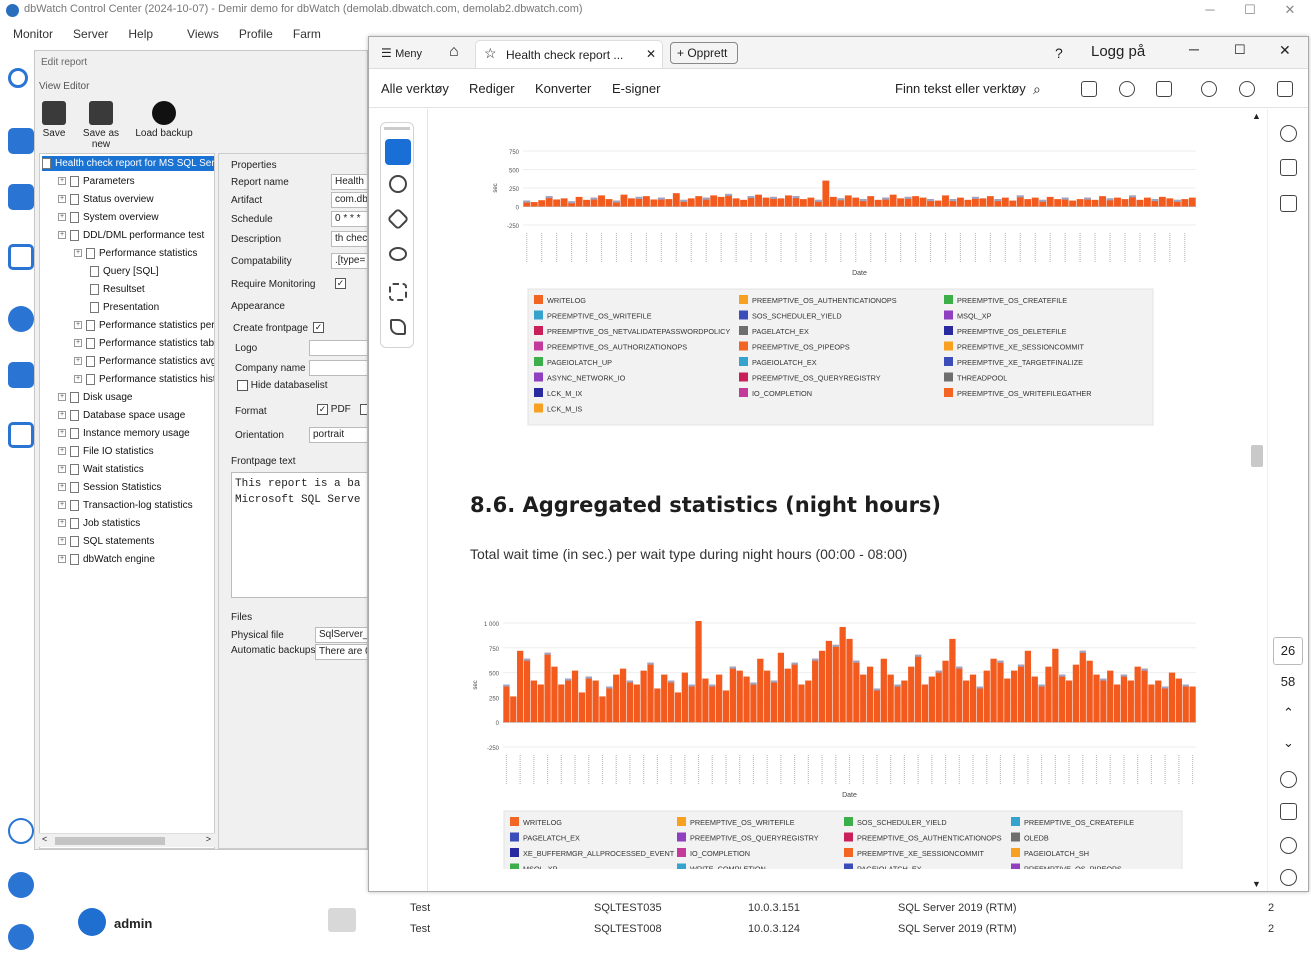 This screenshot has width=1311, height=961. Describe the element at coordinates (124, 433) in the screenshot. I see `tree-item: + Instance memory usage` at that location.